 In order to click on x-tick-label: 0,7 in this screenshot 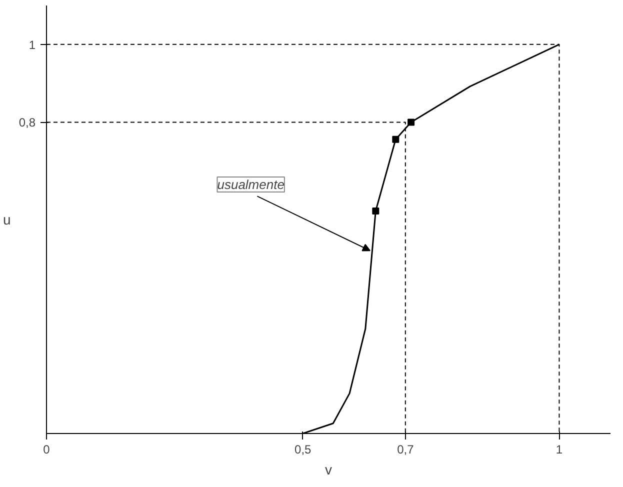, I will do `click(405, 449)`.